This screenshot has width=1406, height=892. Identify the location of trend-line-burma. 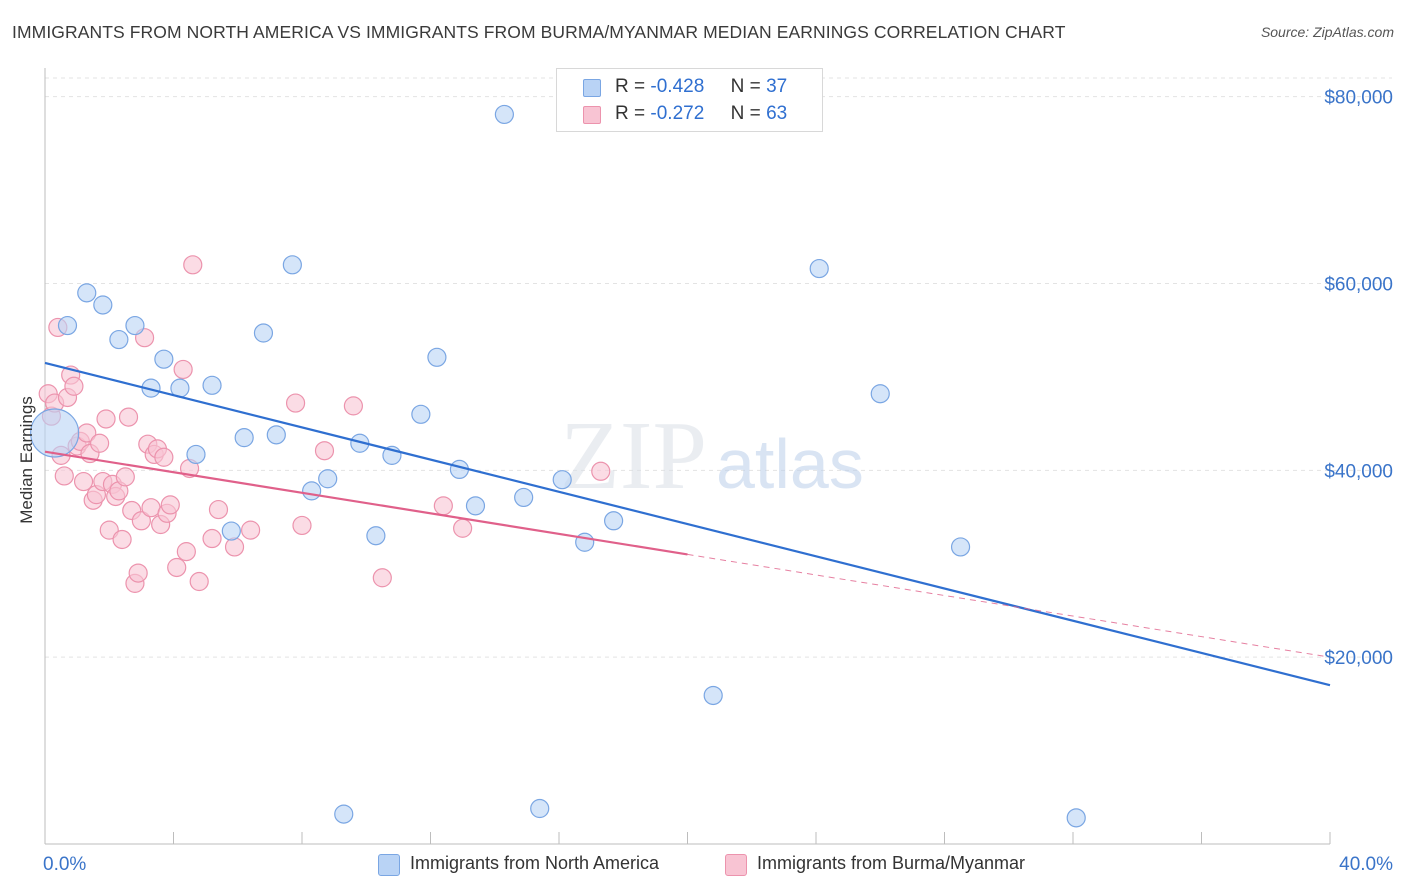
(366, 503).